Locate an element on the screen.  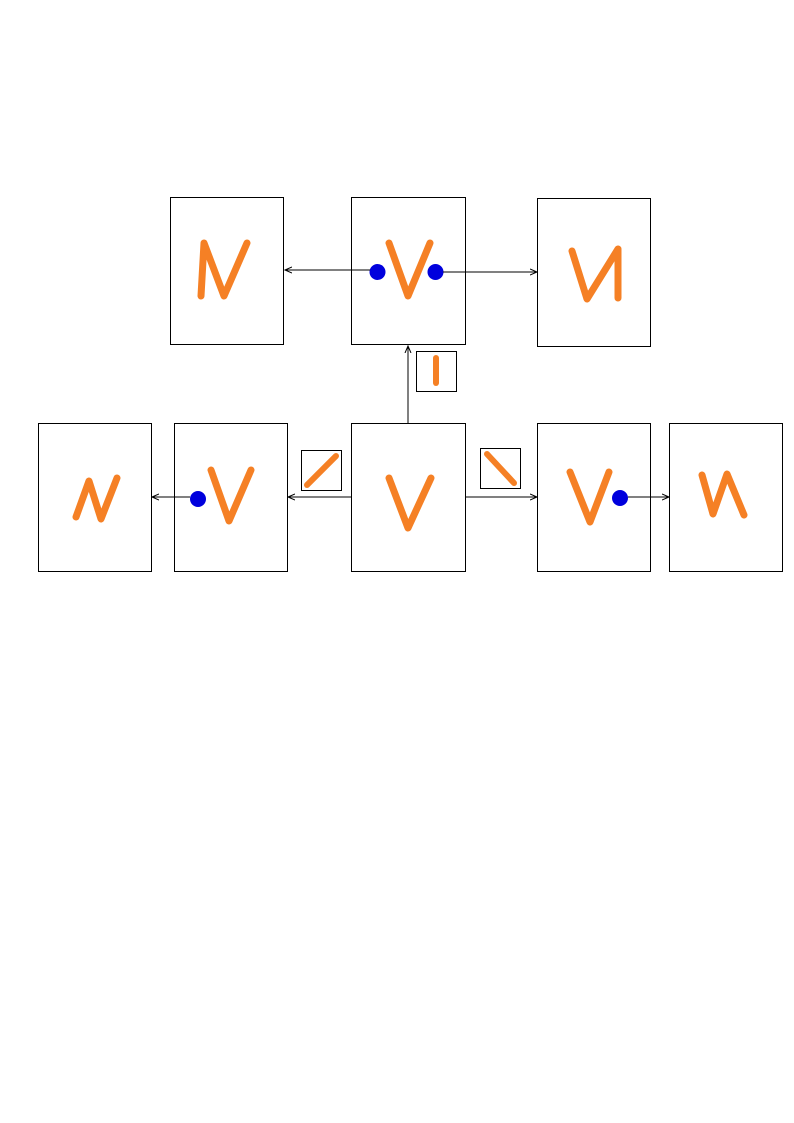
forward-slash-stroke-icon is located at coordinates (321, 470).